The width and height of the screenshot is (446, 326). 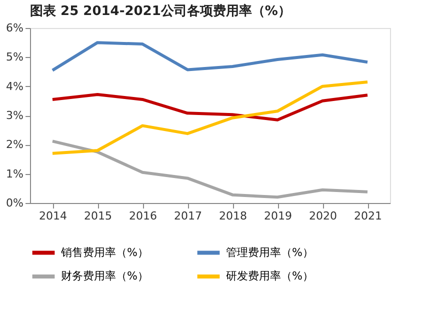 What do you see at coordinates (188, 216) in the screenshot?
I see `x-tick-label: 2017` at bounding box center [188, 216].